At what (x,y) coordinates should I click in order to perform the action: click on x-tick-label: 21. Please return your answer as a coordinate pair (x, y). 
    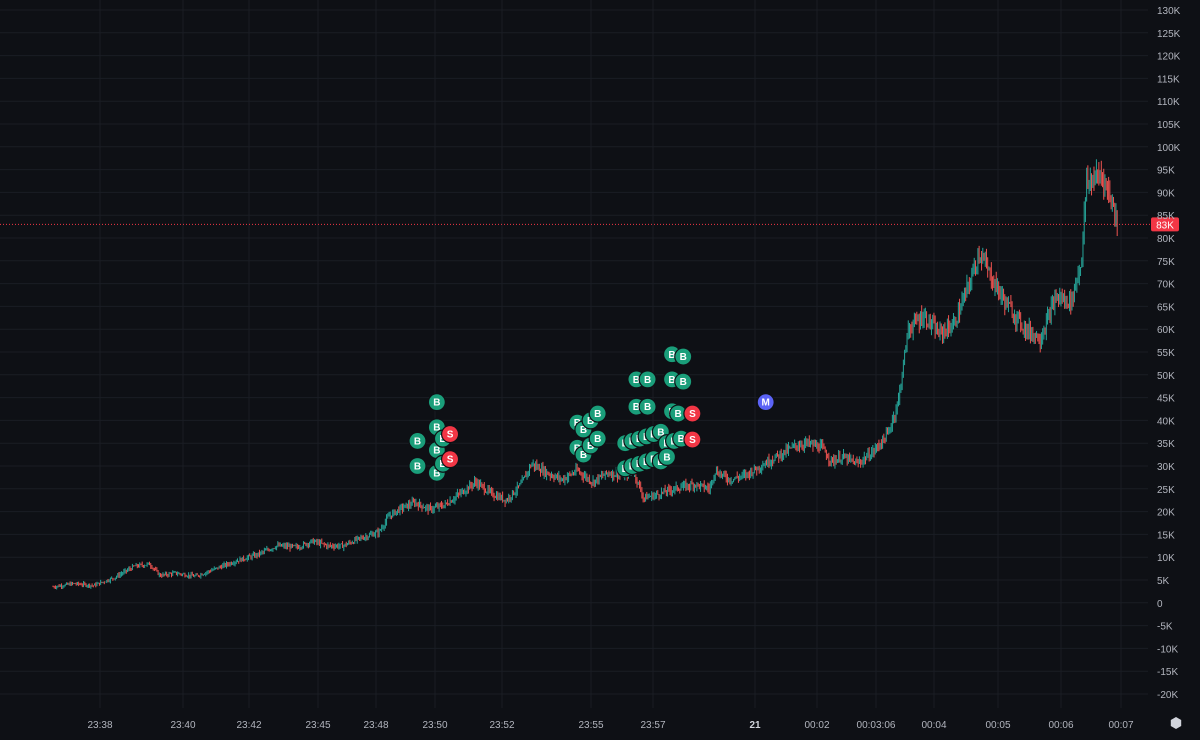
    Looking at the image, I should click on (755, 725).